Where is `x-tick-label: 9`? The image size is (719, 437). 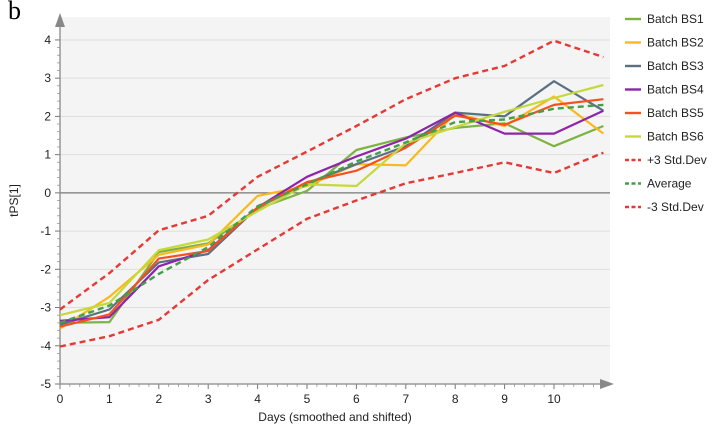
x-tick-label: 9 is located at coordinates (504, 399).